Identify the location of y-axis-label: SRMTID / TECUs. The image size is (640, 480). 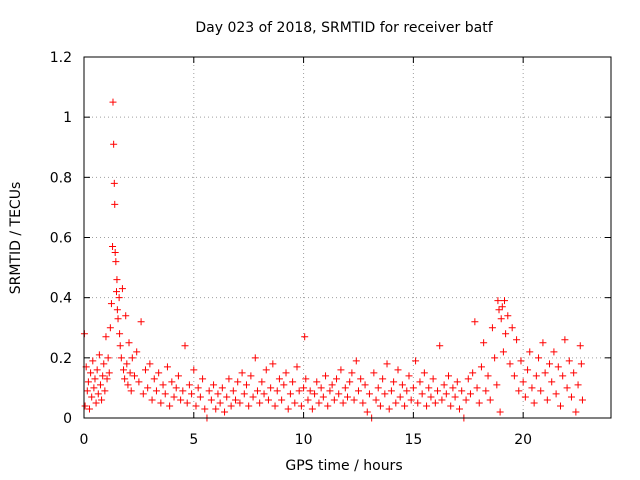
(16, 238).